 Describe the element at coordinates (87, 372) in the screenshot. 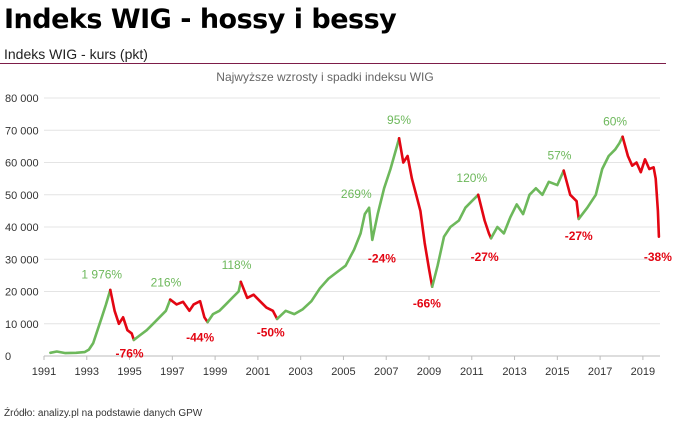

I see `x-tick-label: 1993` at that location.